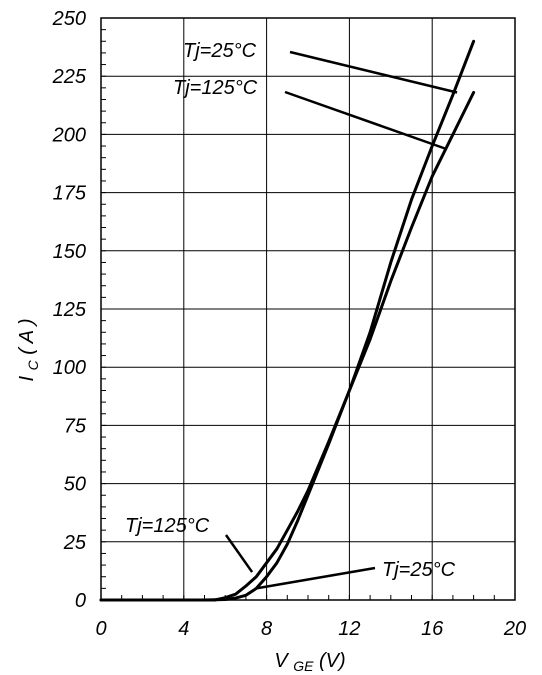  I want to click on x-axis-label-sub: GE, so click(303, 666).